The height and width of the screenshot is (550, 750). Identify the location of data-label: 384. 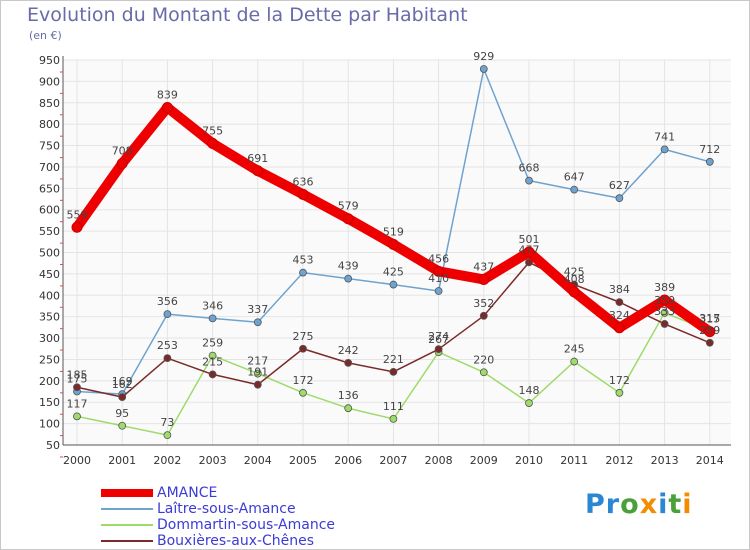
(619, 289).